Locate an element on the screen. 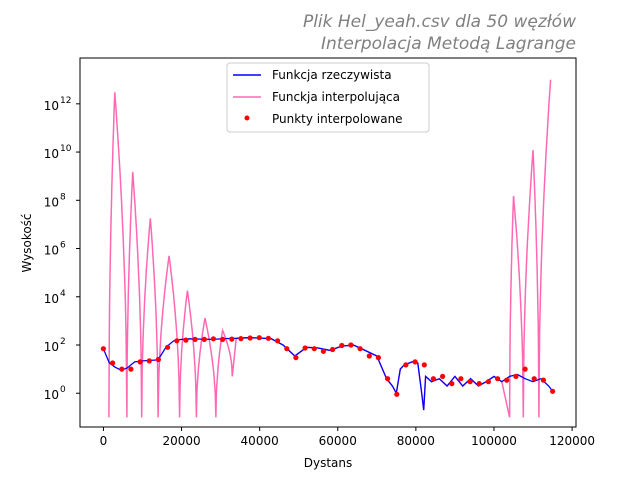 Image resolution: width=640 pixels, height=480 pixels. y-tick-exponent: 10 is located at coordinates (66, 149).